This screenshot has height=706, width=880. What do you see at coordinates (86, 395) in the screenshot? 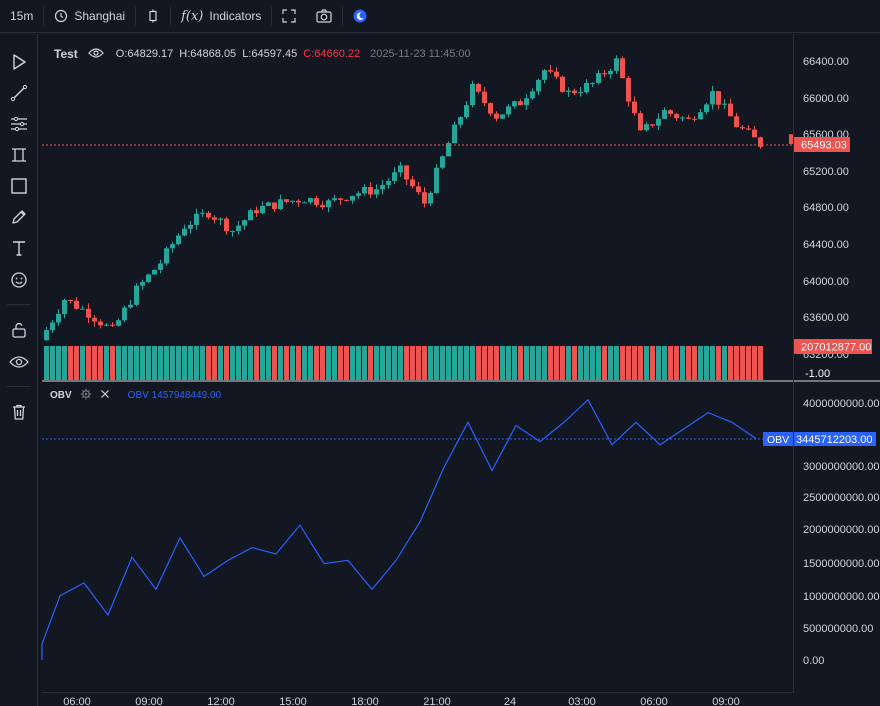
I see `gear-icon` at bounding box center [86, 395].